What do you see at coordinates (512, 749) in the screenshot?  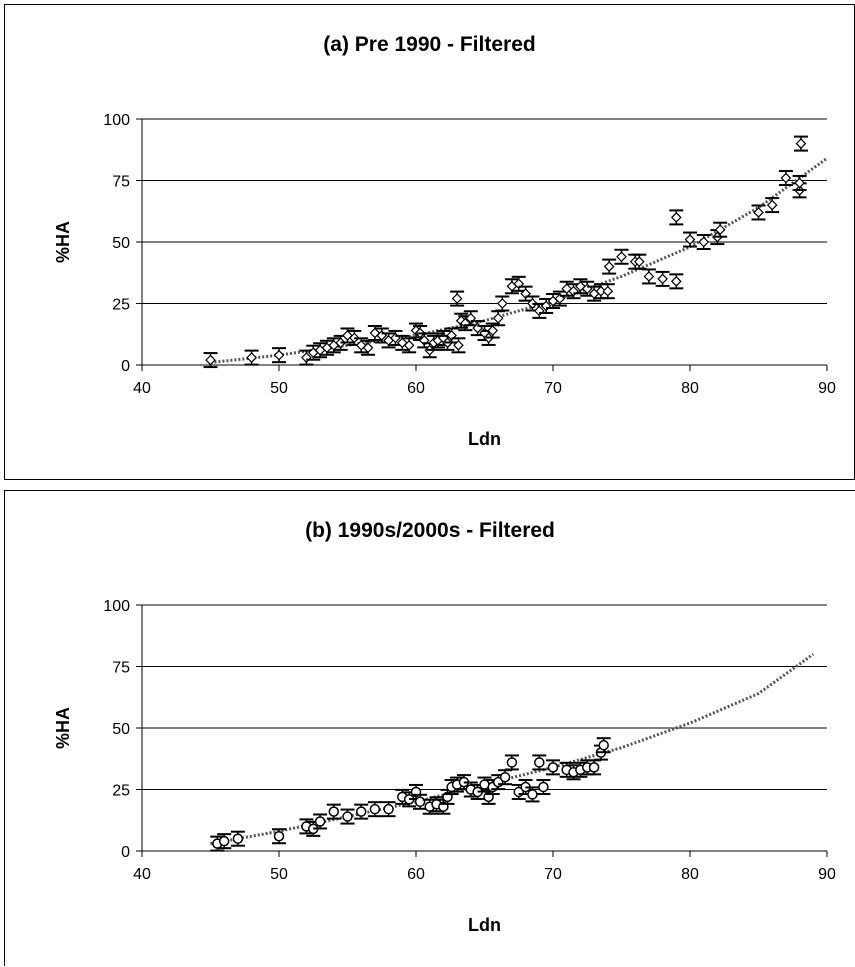 I see `trend-line` at bounding box center [512, 749].